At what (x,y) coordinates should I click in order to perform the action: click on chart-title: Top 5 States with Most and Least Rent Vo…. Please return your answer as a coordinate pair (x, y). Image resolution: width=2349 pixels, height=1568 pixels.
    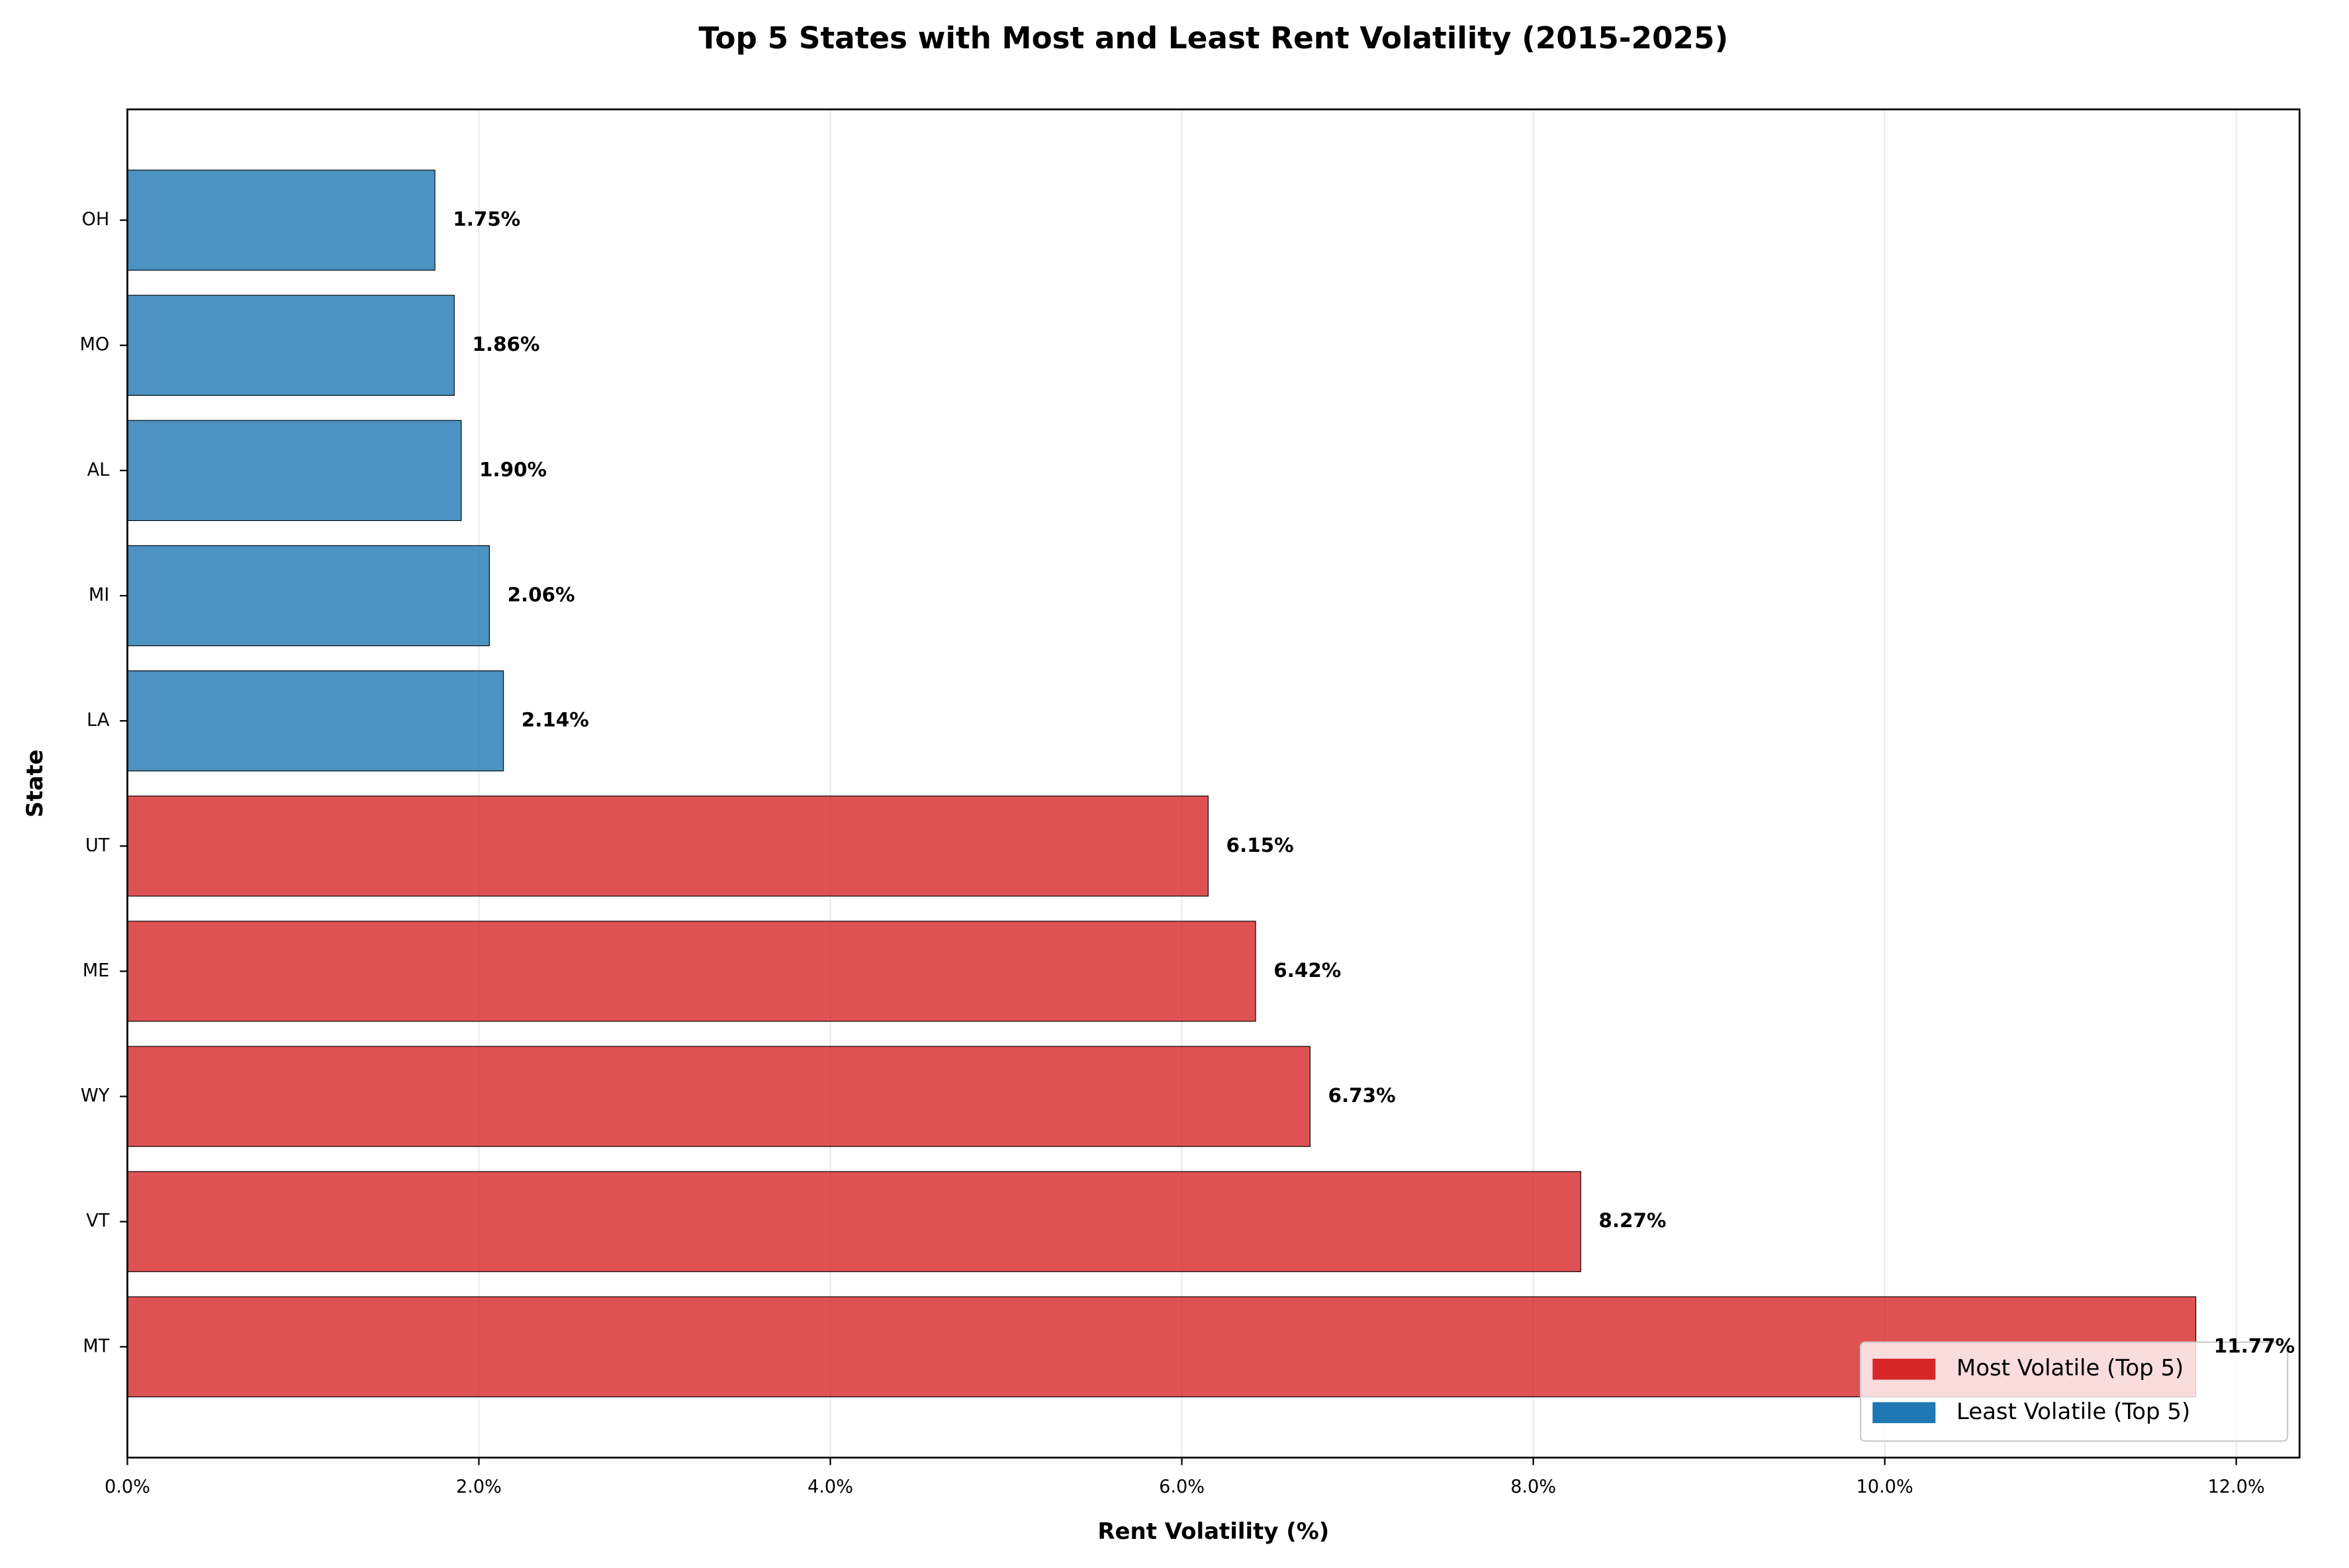
    Looking at the image, I should click on (1214, 38).